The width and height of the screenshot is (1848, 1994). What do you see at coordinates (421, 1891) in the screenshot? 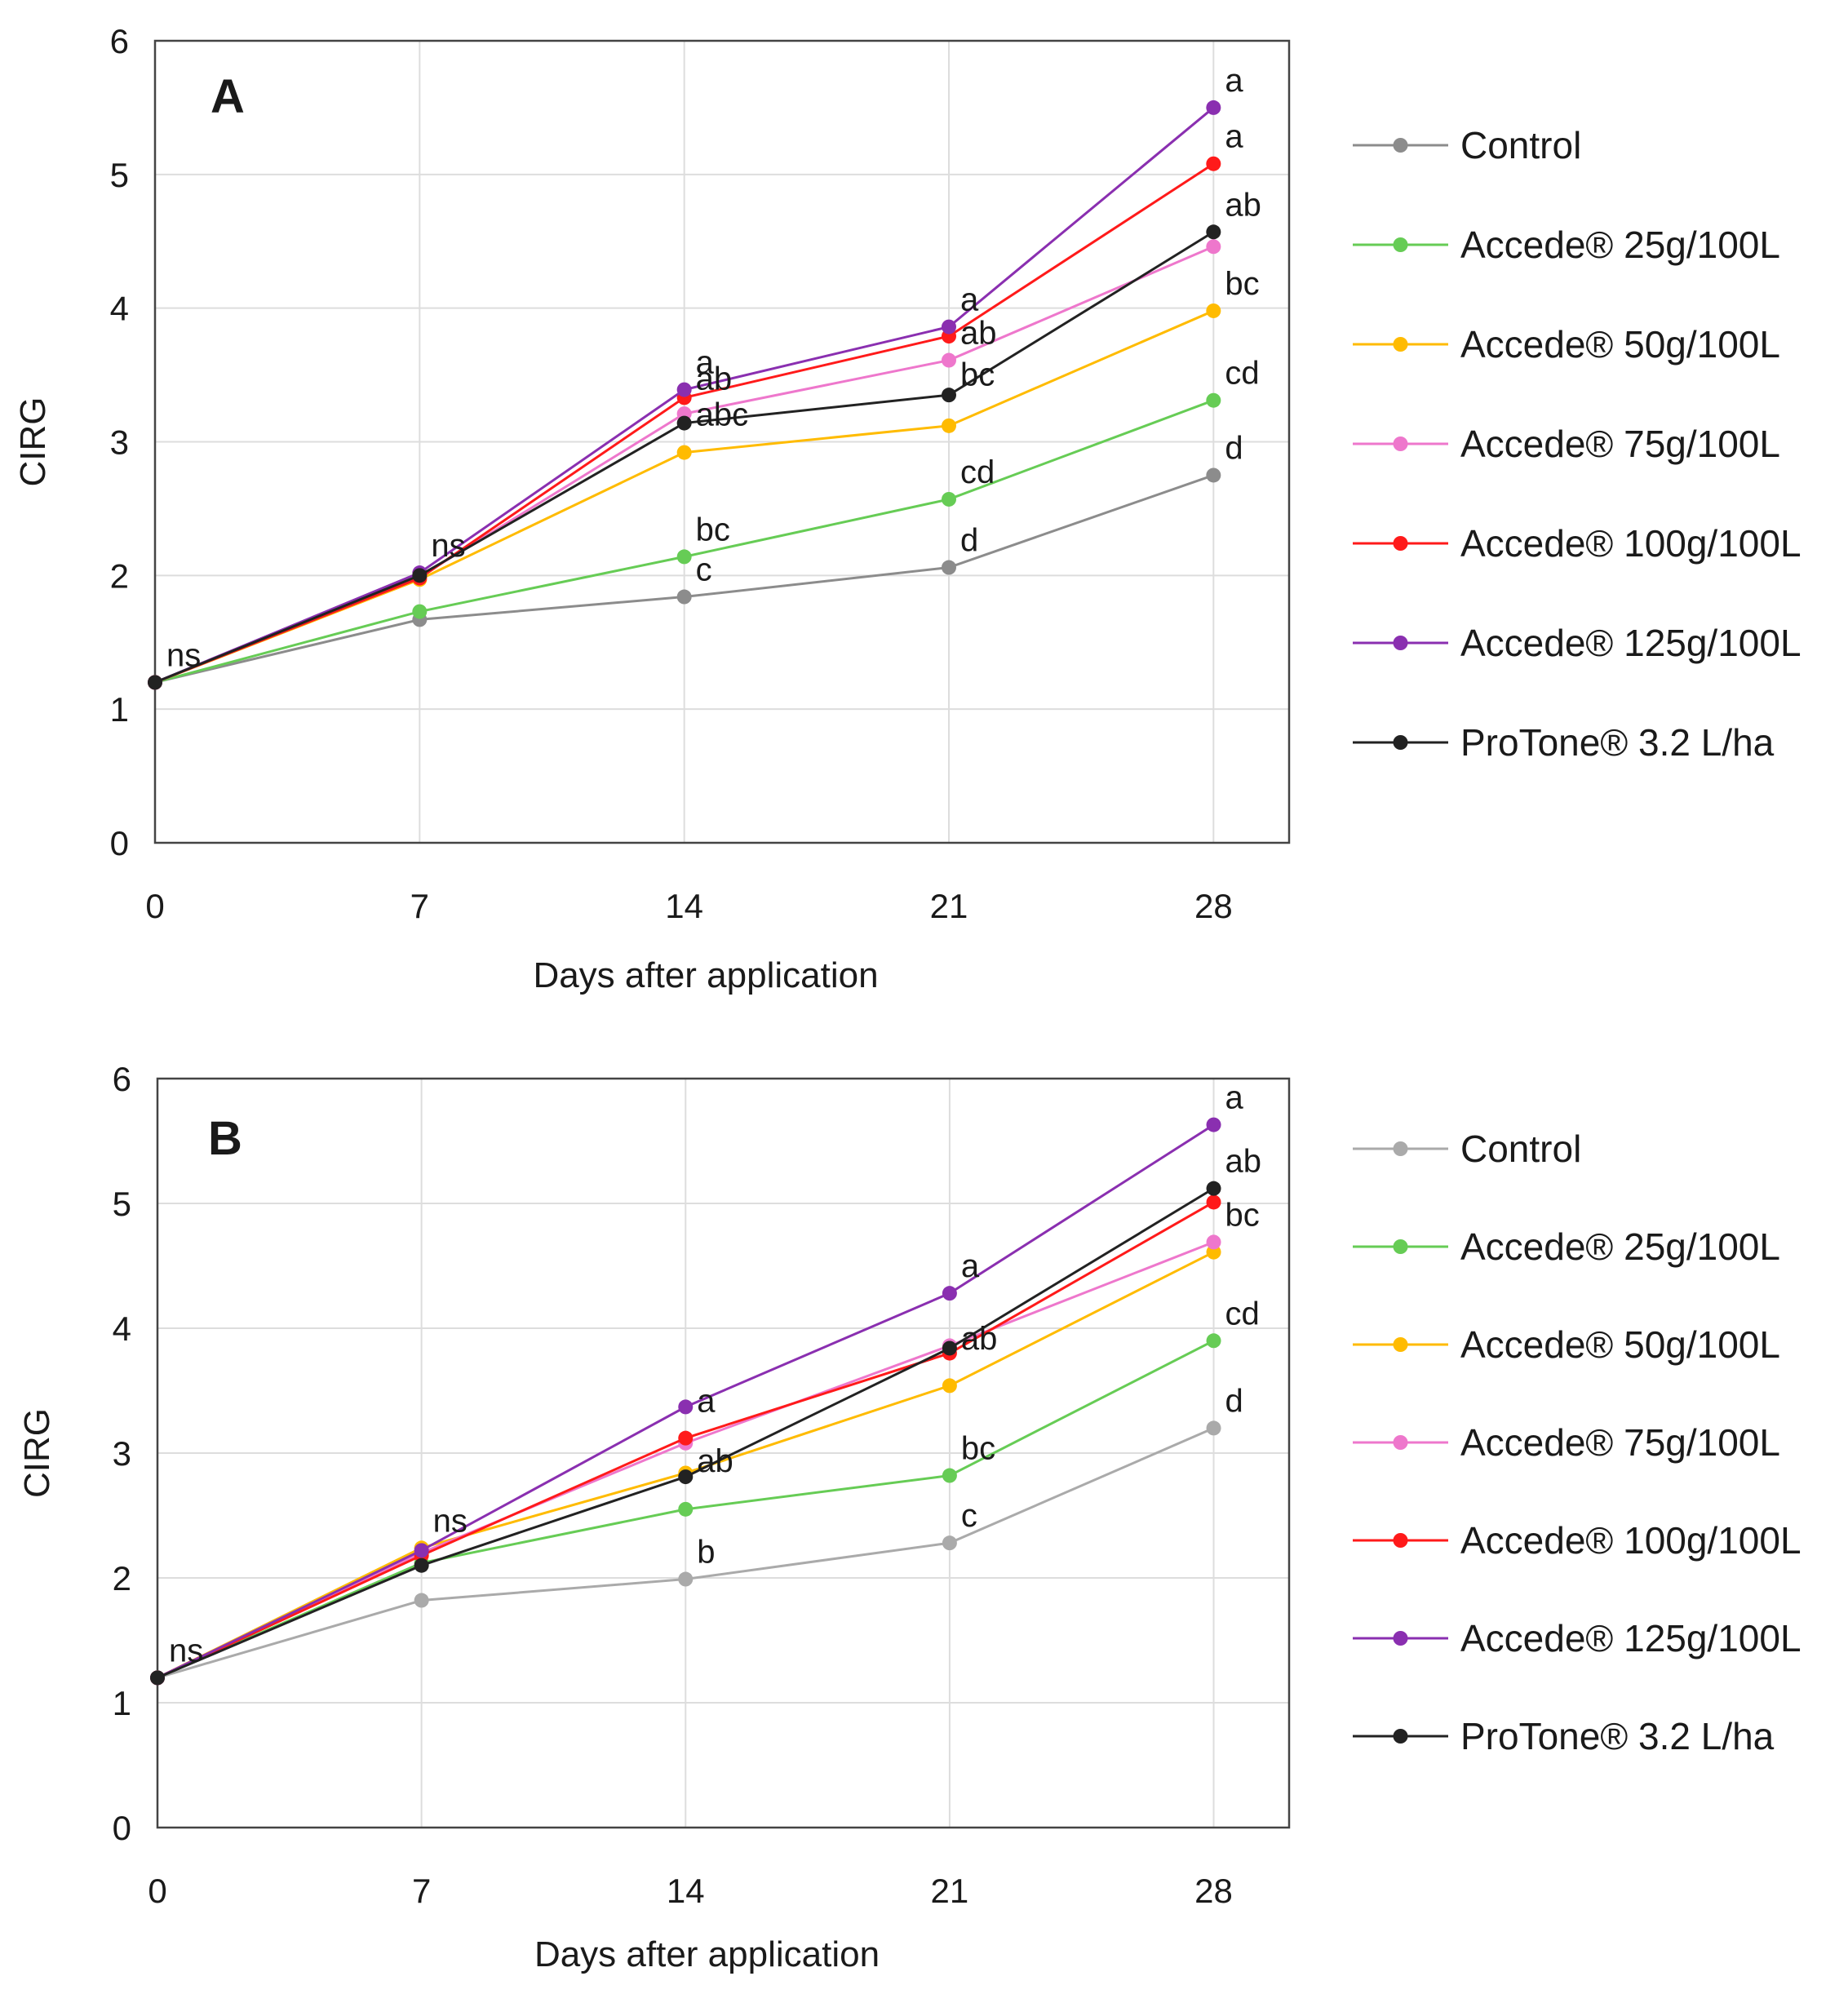
I see `x-tick-label: 7` at bounding box center [421, 1891].